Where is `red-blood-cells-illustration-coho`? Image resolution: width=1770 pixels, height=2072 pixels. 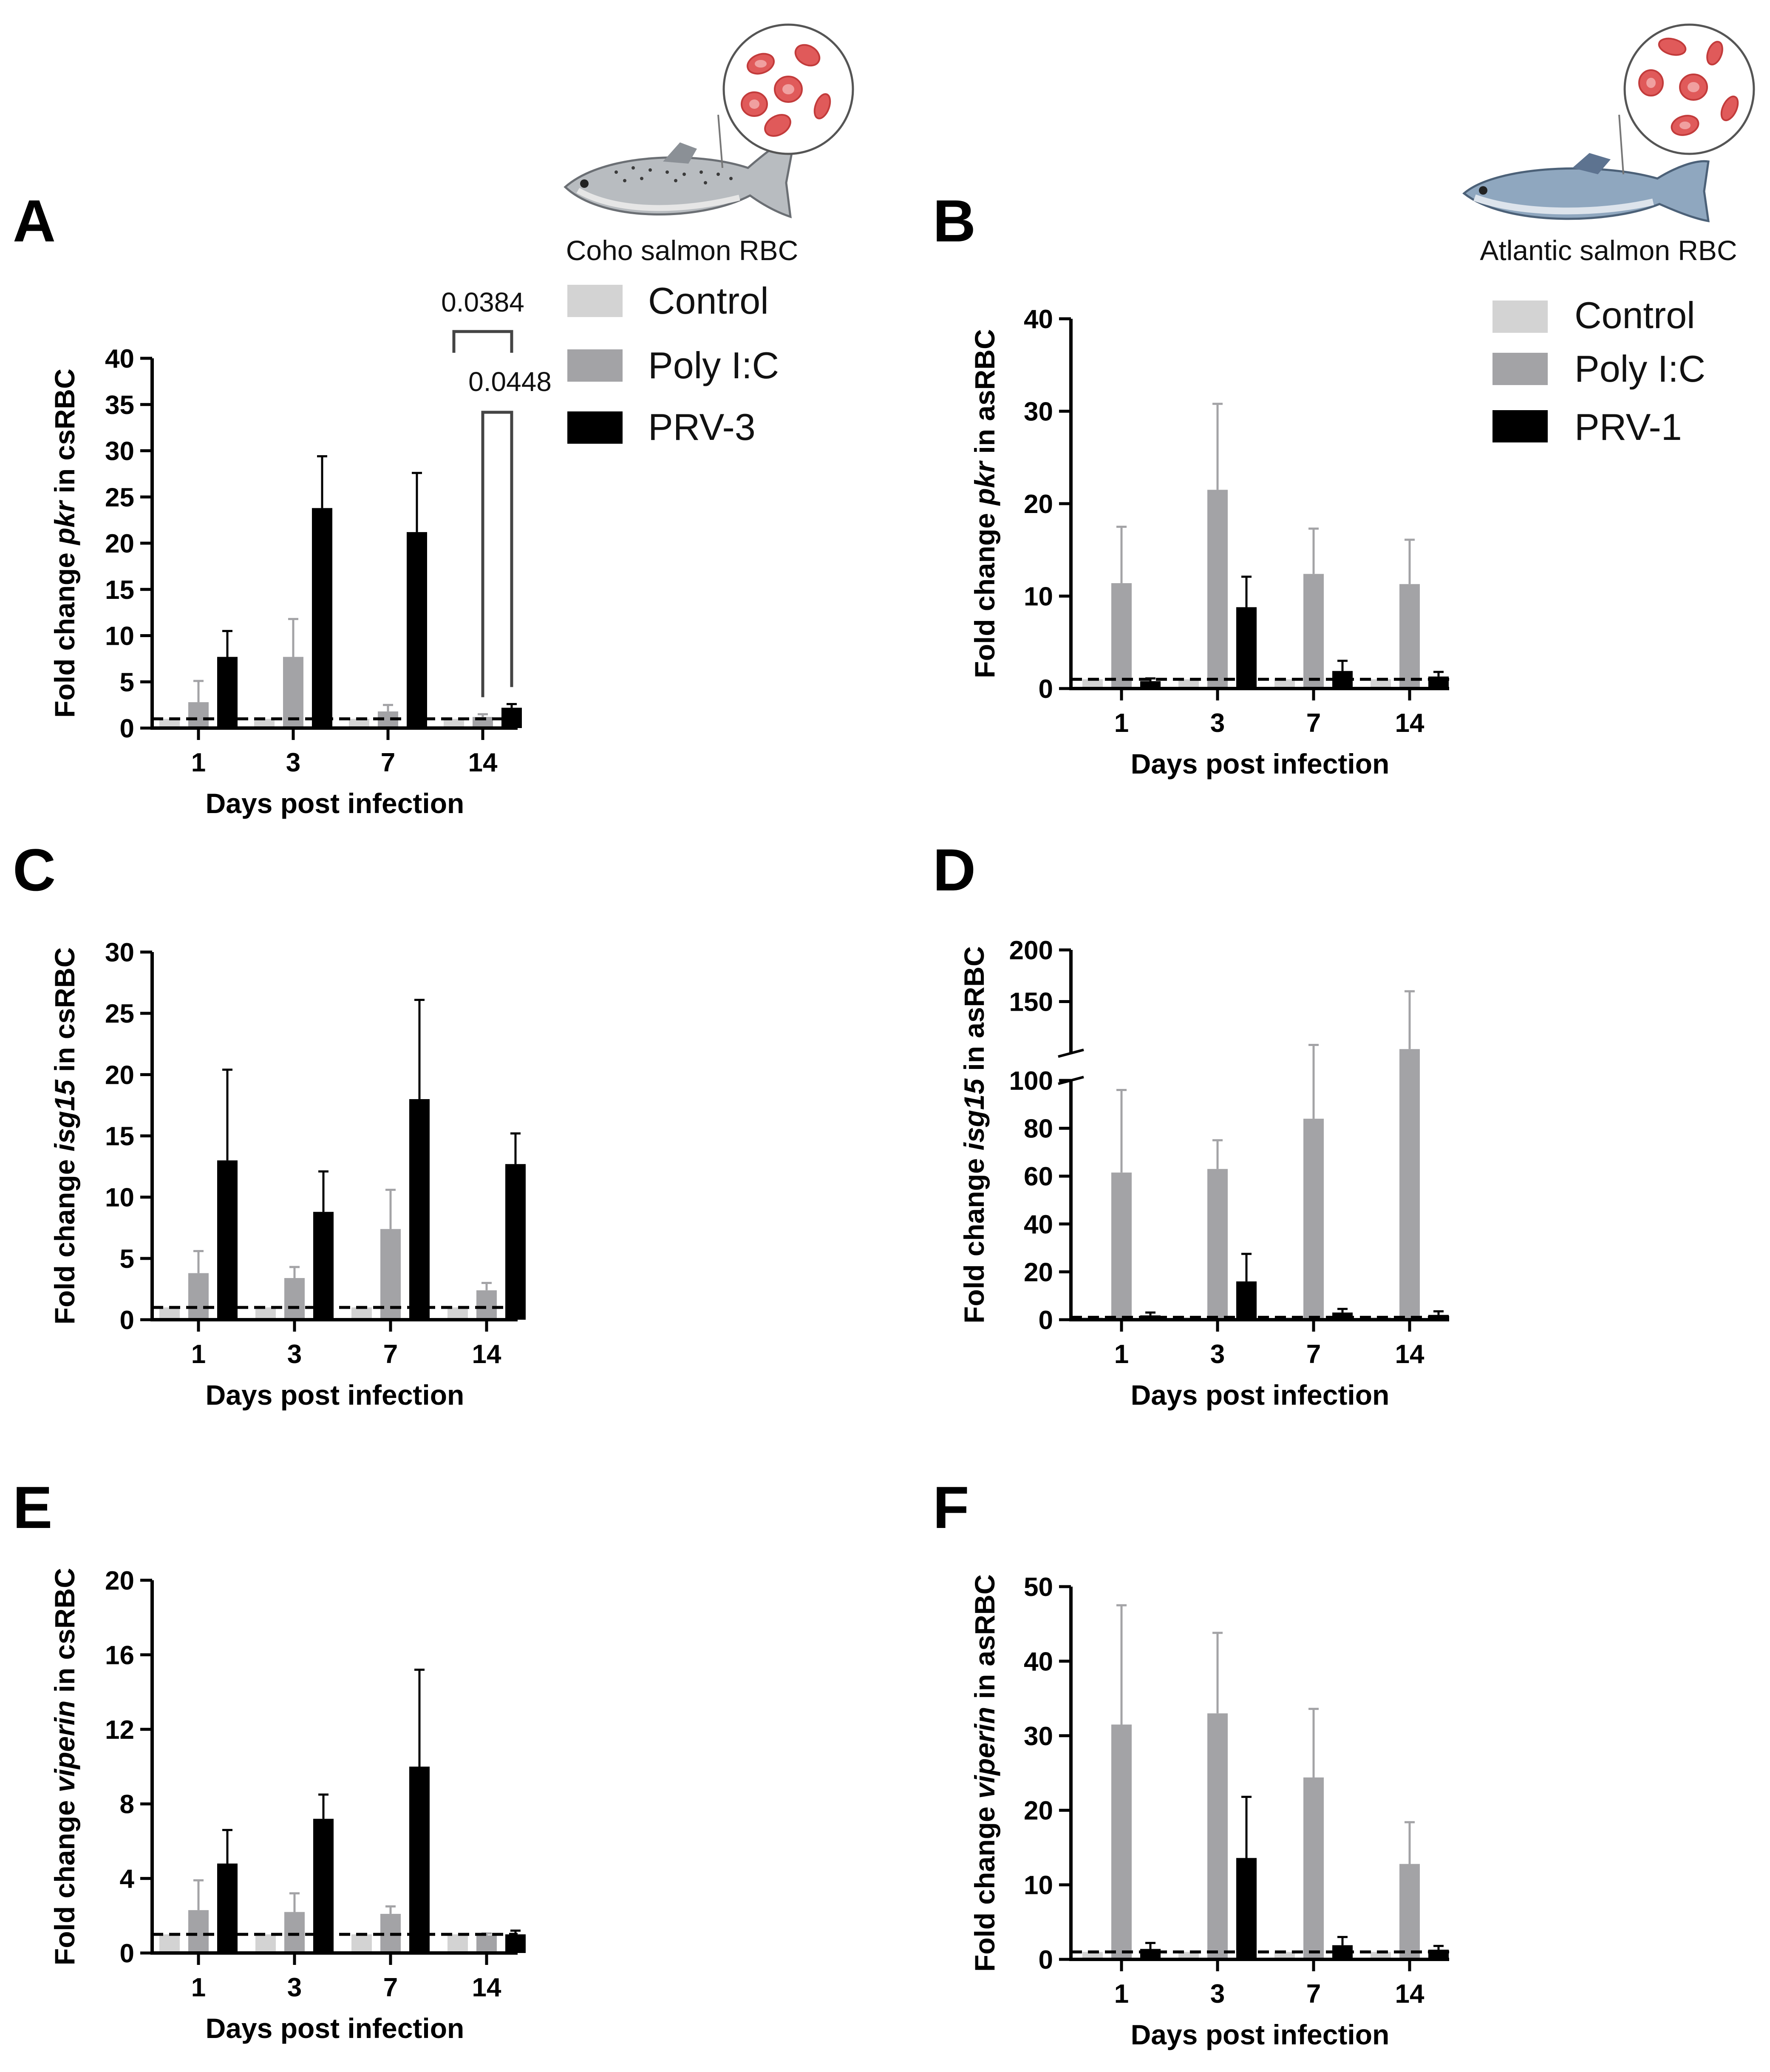
red-blood-cells-illustration-coho is located at coordinates (788, 89).